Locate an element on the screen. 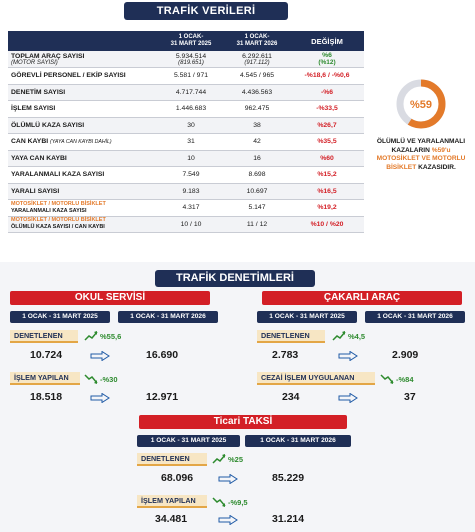 The height and width of the screenshot is (532, 475). row-label: ÖLÜMLÜ KAZA SAYISI / CAN KAYBI is located at coordinates (58, 227).